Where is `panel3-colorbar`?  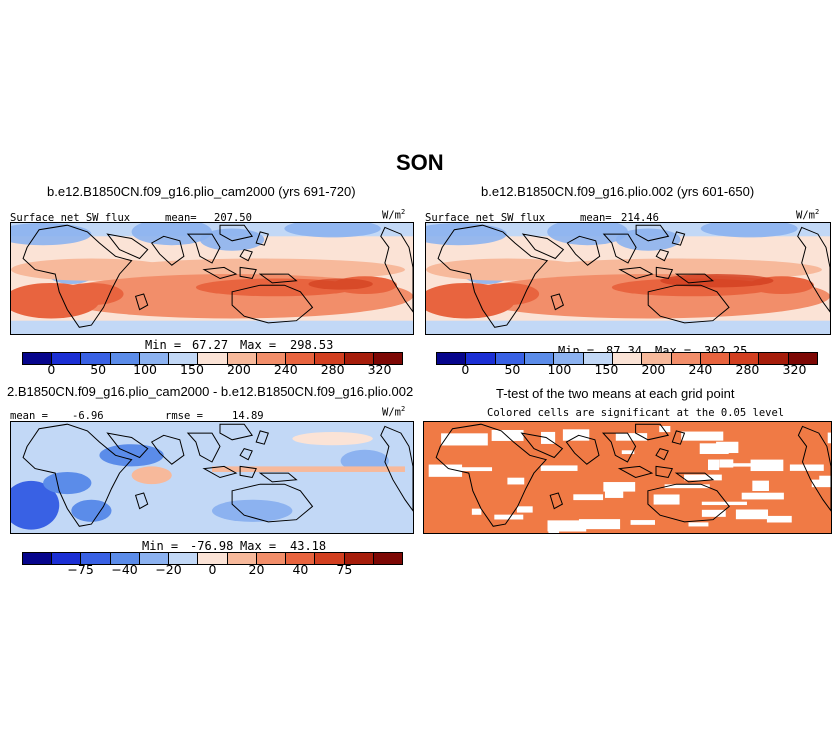
panel3-colorbar is located at coordinates (212, 558).